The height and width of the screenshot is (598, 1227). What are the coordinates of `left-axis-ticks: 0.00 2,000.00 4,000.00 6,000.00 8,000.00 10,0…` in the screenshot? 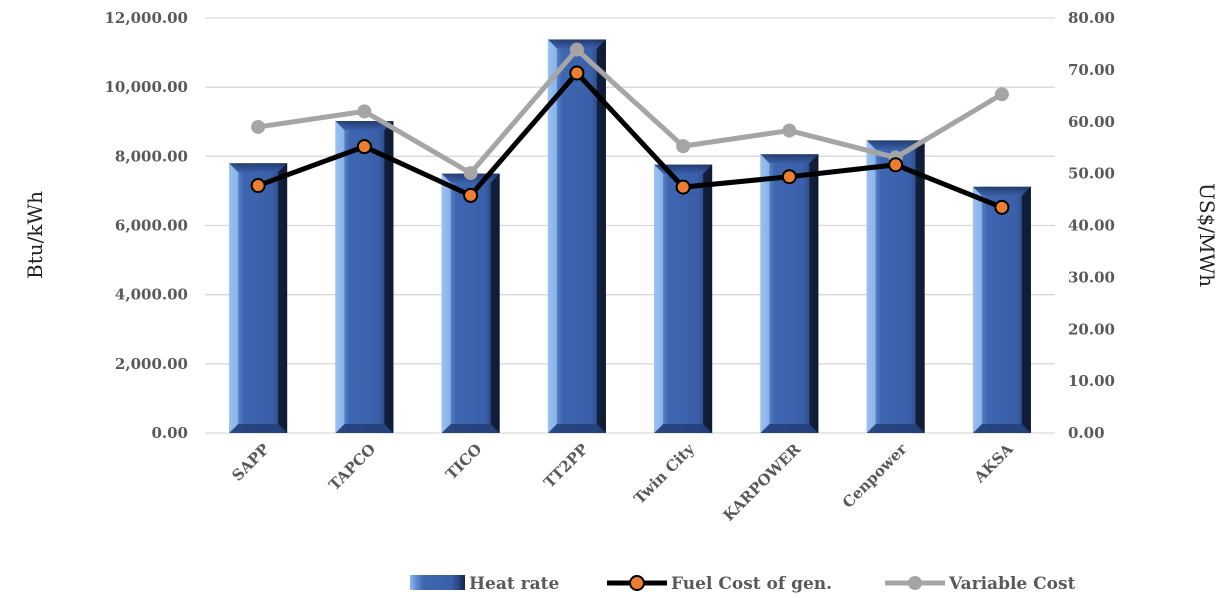 It's located at (146, 225).